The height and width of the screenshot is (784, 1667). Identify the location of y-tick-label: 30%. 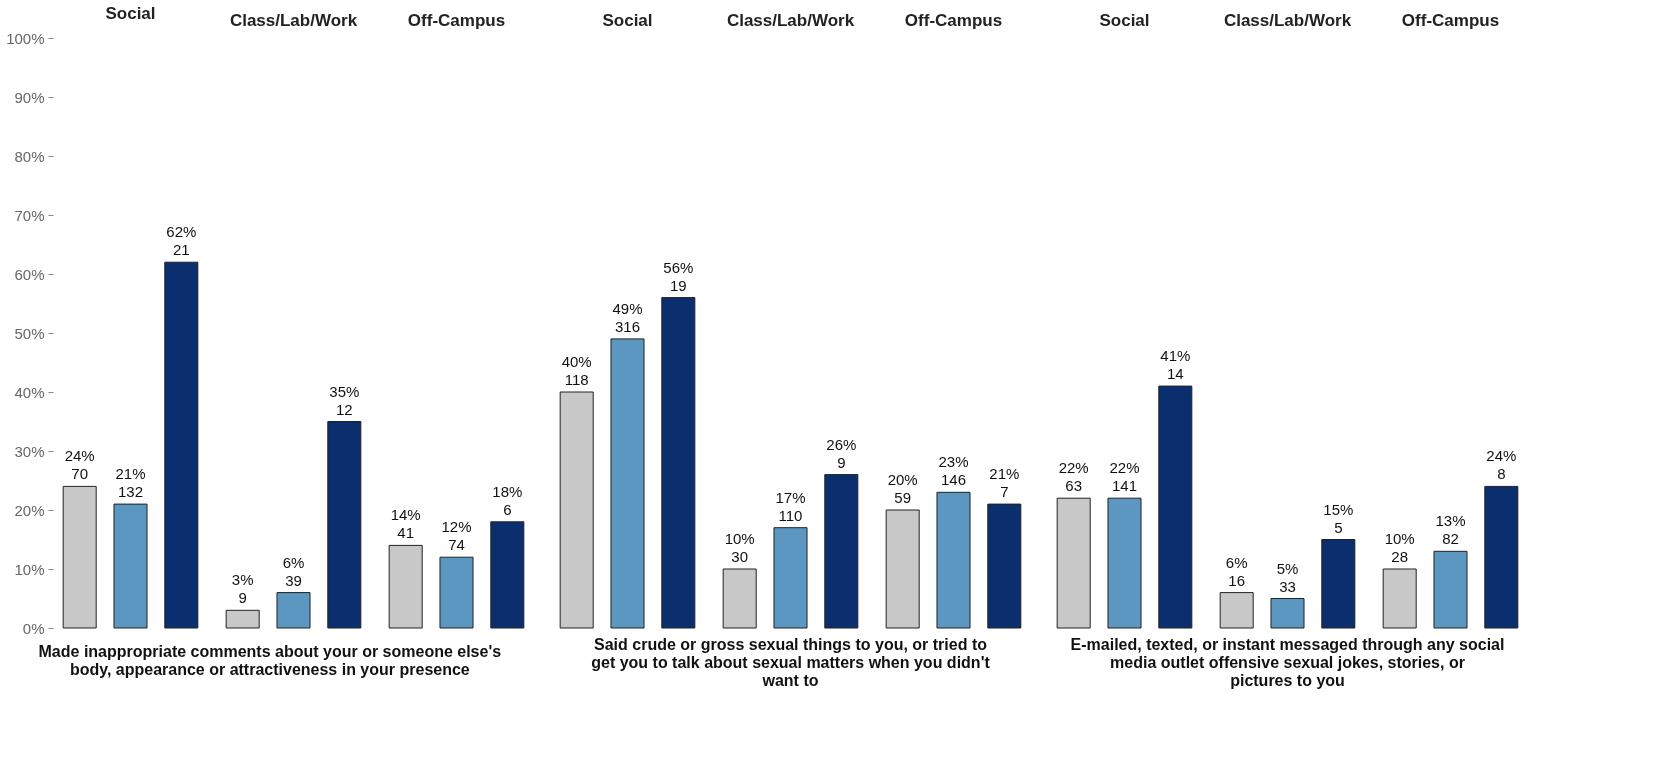
(29, 451).